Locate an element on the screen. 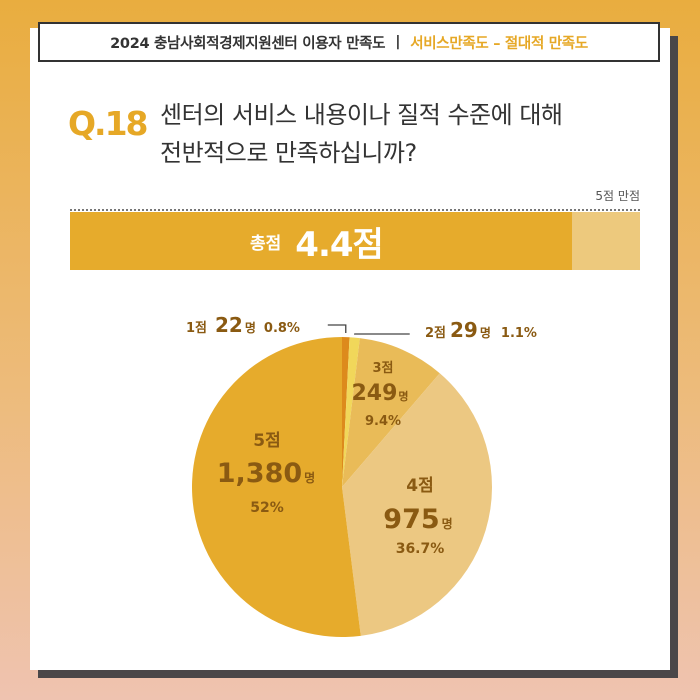 Image resolution: width=700 pixels, height=700 pixels. slice-count: 975 is located at coordinates (411, 519).